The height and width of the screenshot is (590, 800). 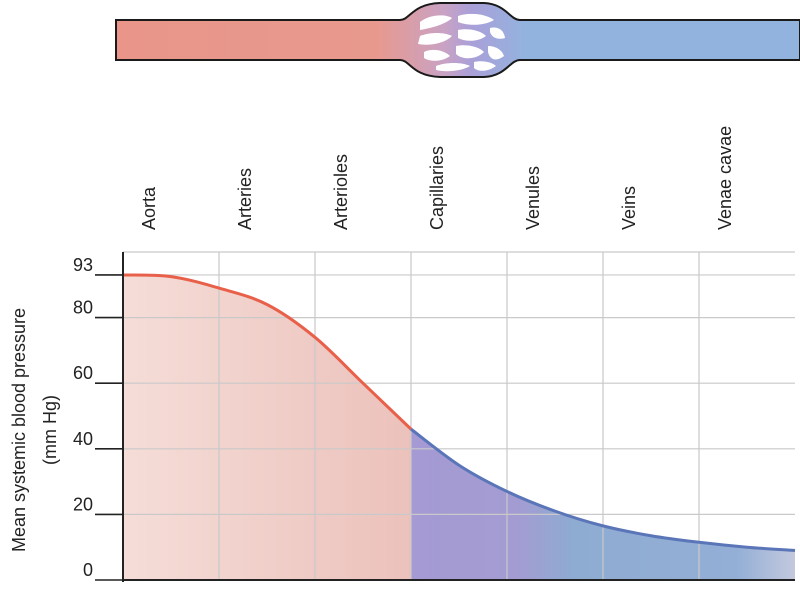 What do you see at coordinates (629, 208) in the screenshot?
I see `category-label: Veins` at bounding box center [629, 208].